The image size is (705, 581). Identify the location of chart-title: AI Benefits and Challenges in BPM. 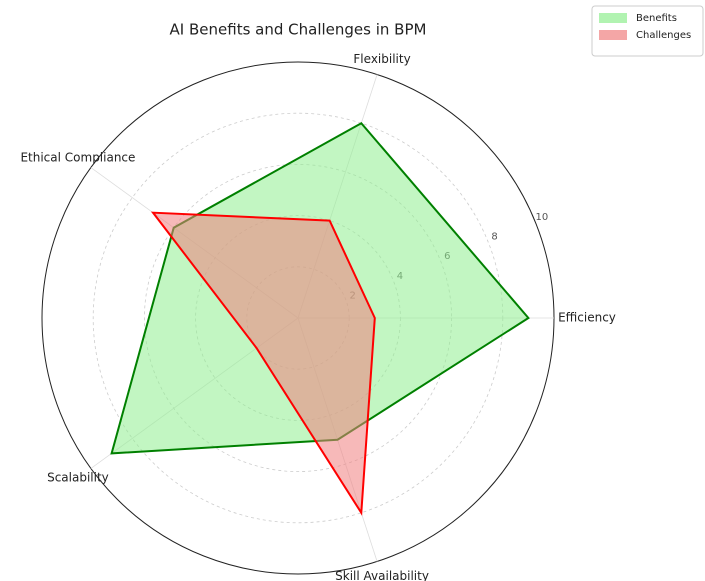
(298, 30).